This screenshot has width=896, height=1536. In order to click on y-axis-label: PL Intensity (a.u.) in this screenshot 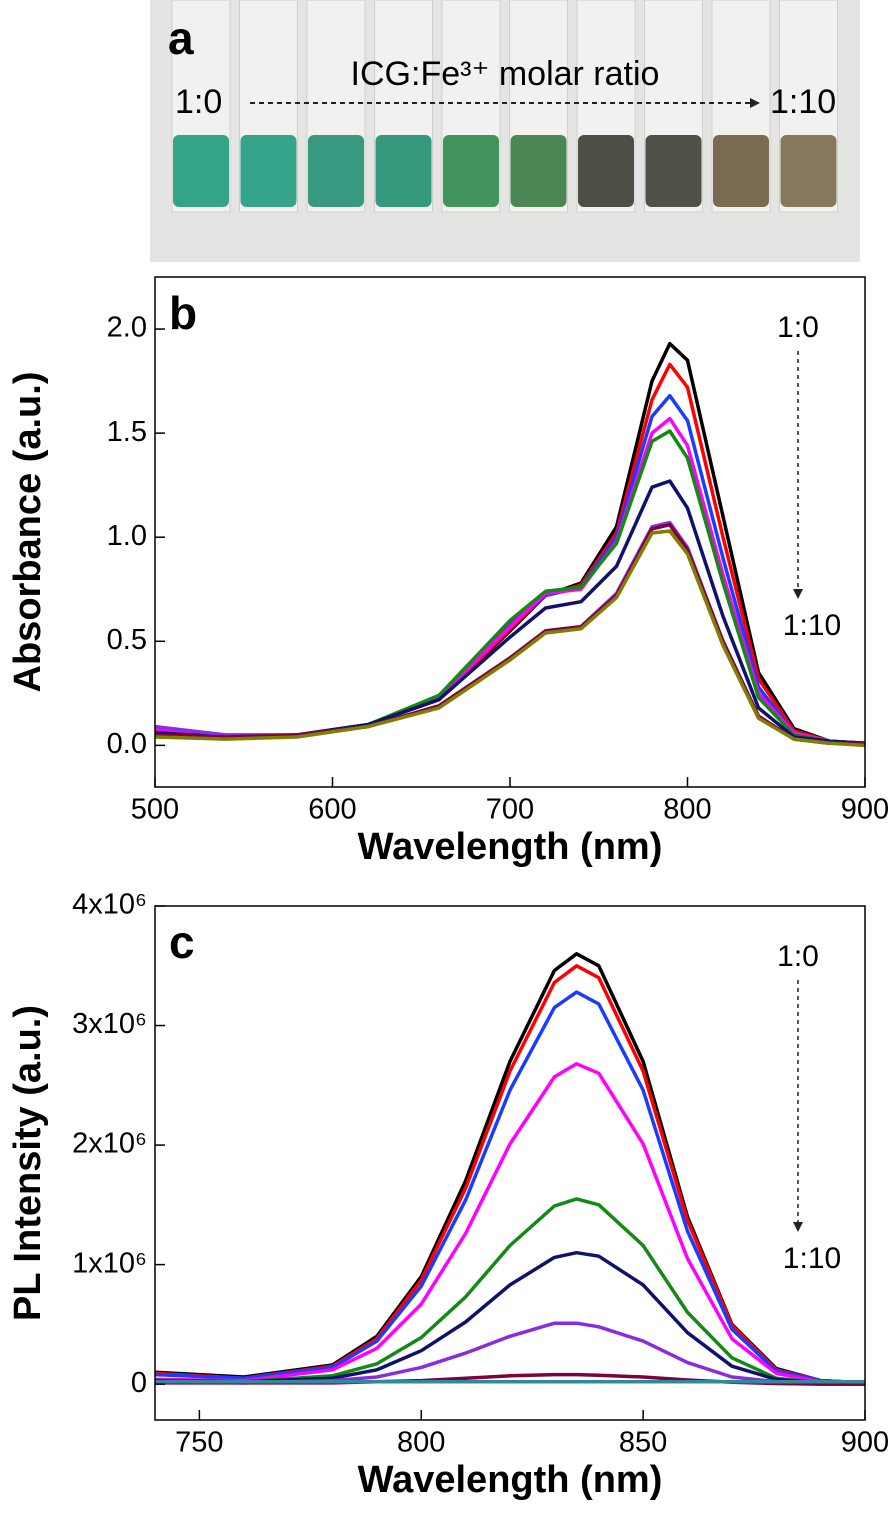, I will do `click(28, 1163)`.